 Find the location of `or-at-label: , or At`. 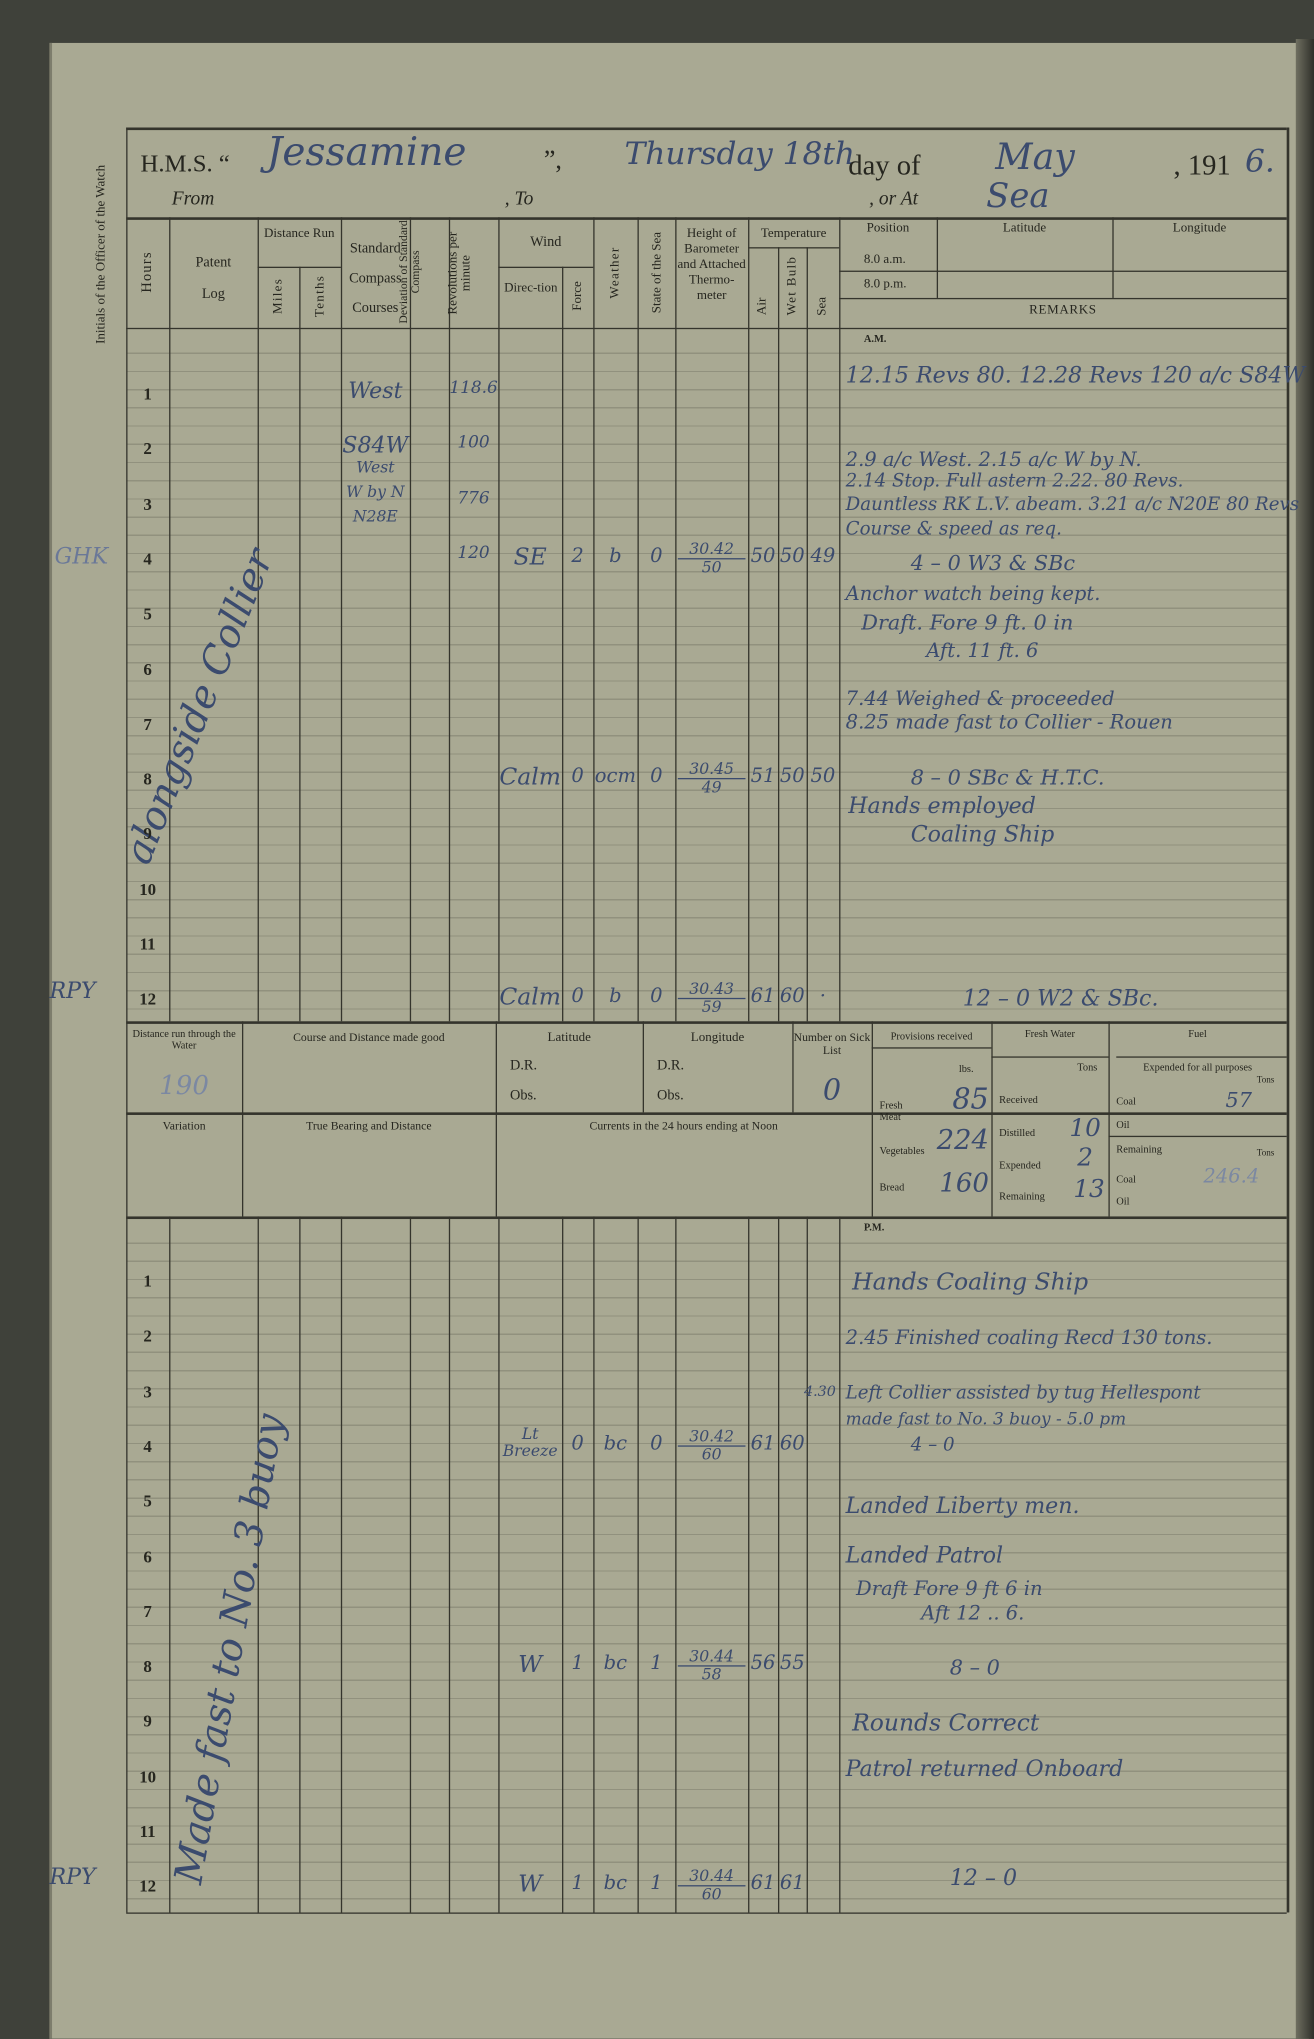

or-at-label: , or At is located at coordinates (894, 199).